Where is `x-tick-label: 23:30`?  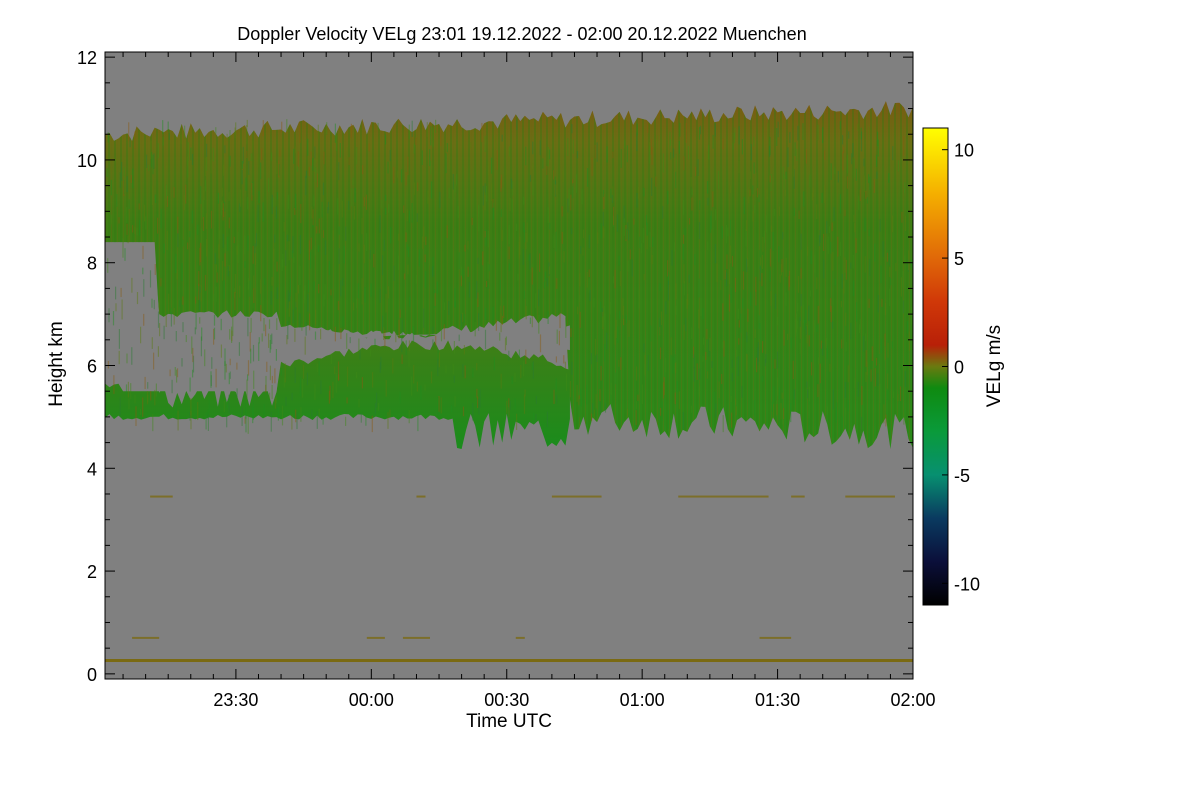 x-tick-label: 23:30 is located at coordinates (235, 700).